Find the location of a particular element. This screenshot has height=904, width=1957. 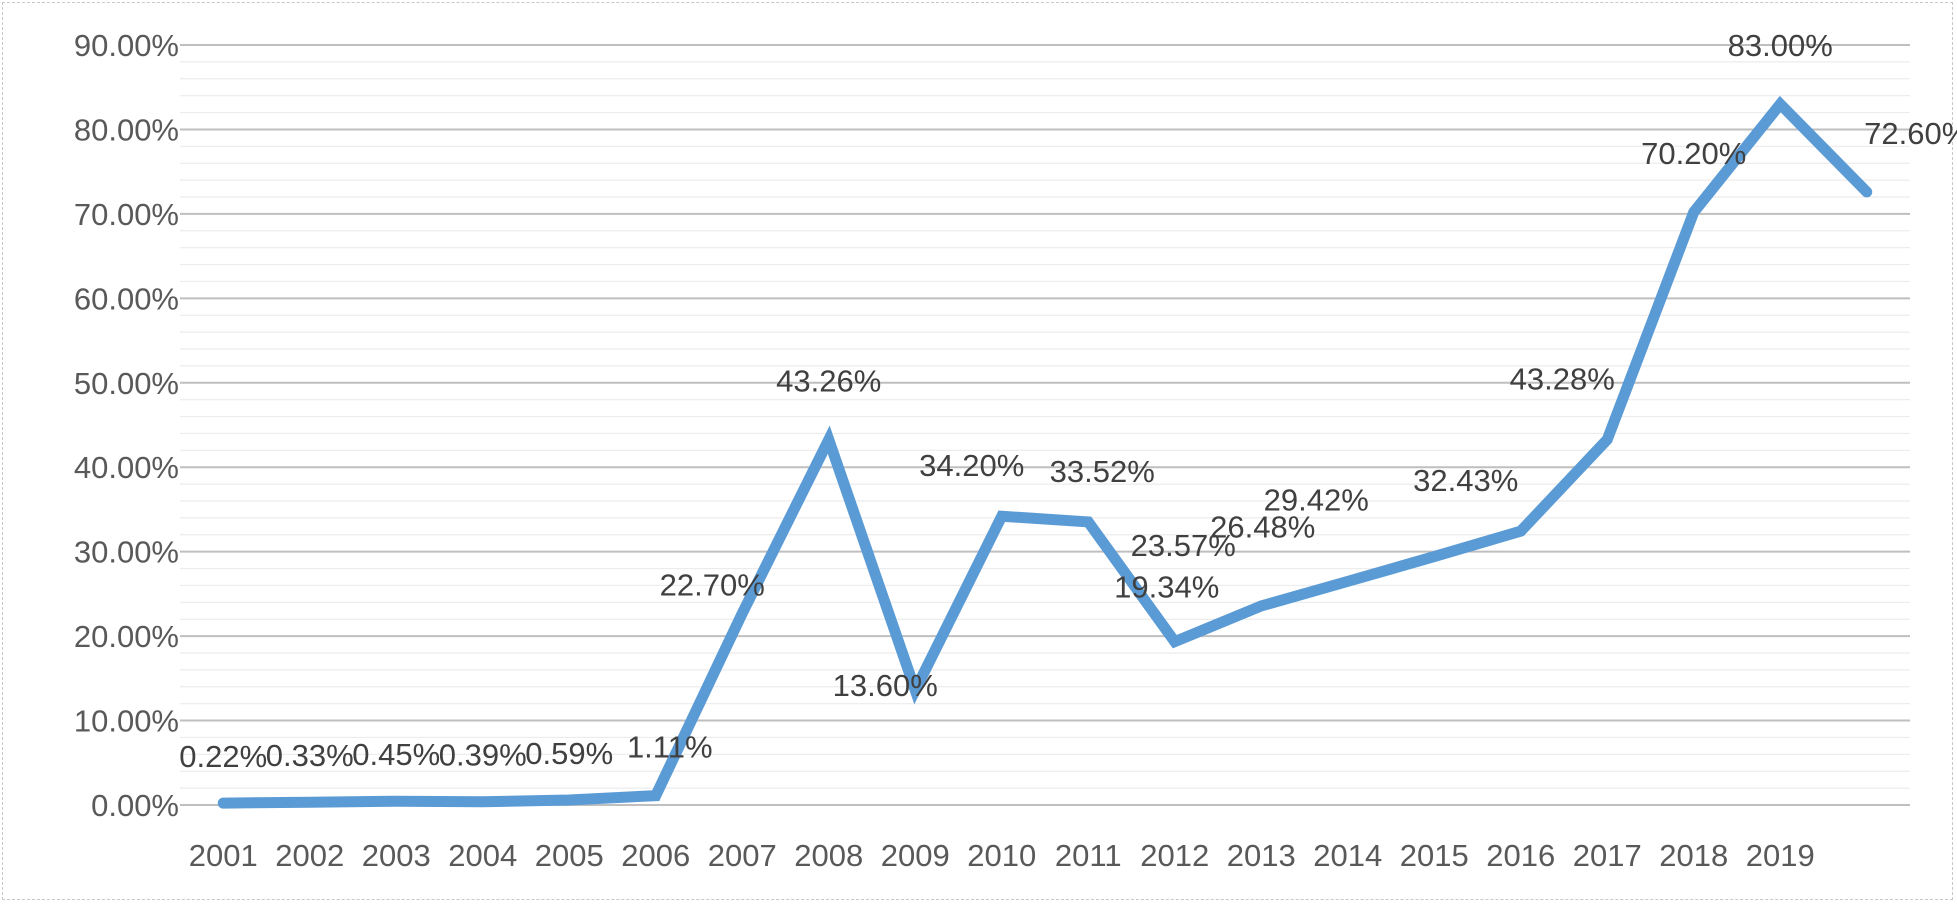

x-tick-label: 2009 is located at coordinates (915, 855).